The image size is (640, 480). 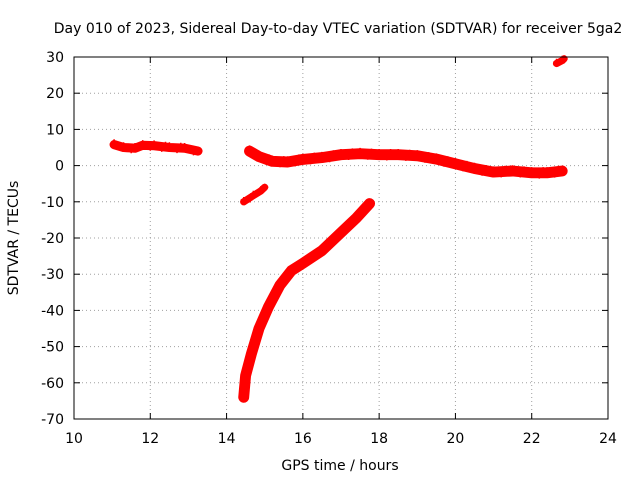 What do you see at coordinates (307, 300) in the screenshot?
I see `series-band` at bounding box center [307, 300].